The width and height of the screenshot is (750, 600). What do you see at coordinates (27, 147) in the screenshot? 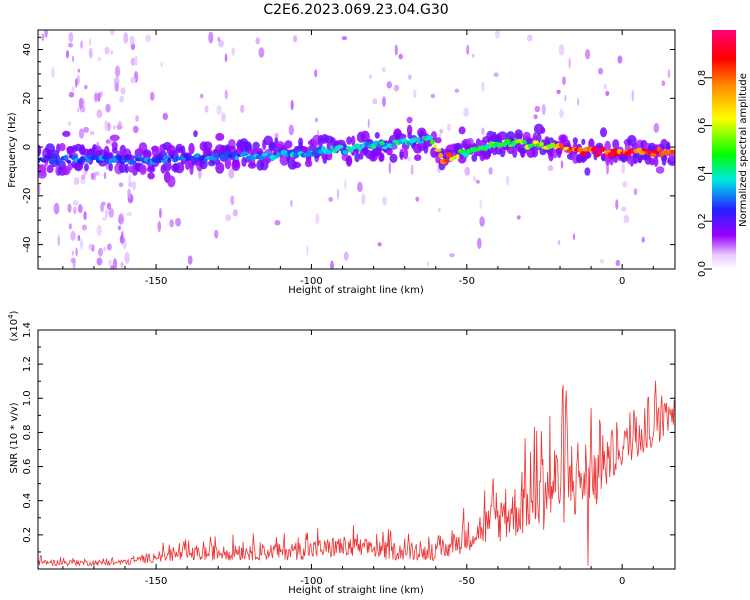
I see `spectrogram-y-tick-label: 0` at bounding box center [27, 147].